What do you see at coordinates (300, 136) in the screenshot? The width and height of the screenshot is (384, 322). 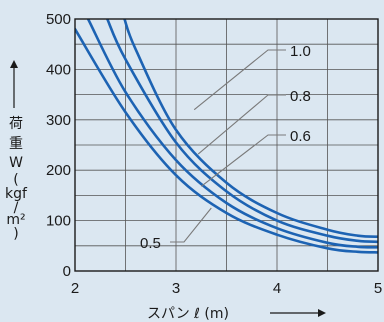 I see `series-label-0-6: 0.6` at bounding box center [300, 136].